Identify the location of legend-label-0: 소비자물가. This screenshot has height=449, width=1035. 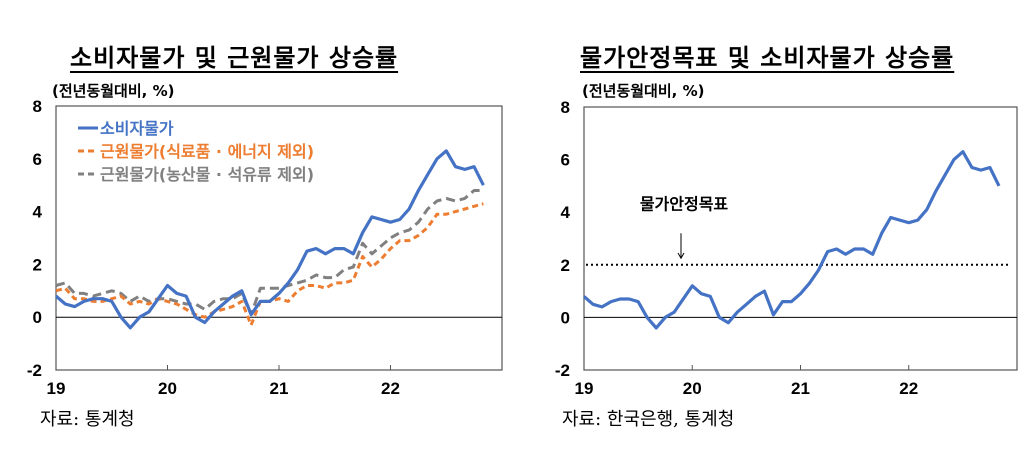
(137, 128).